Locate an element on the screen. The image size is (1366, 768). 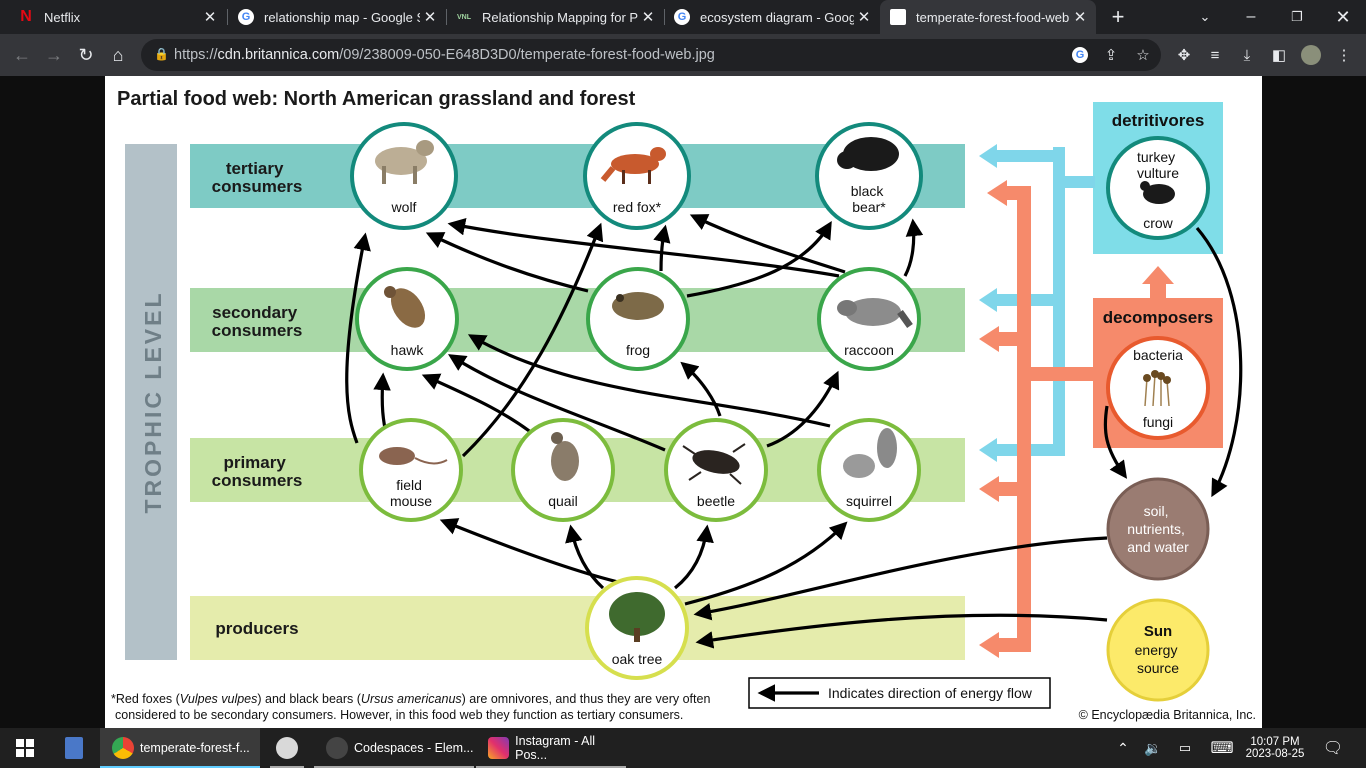
volume-icon: 🔉 is located at coordinates (1153, 747).